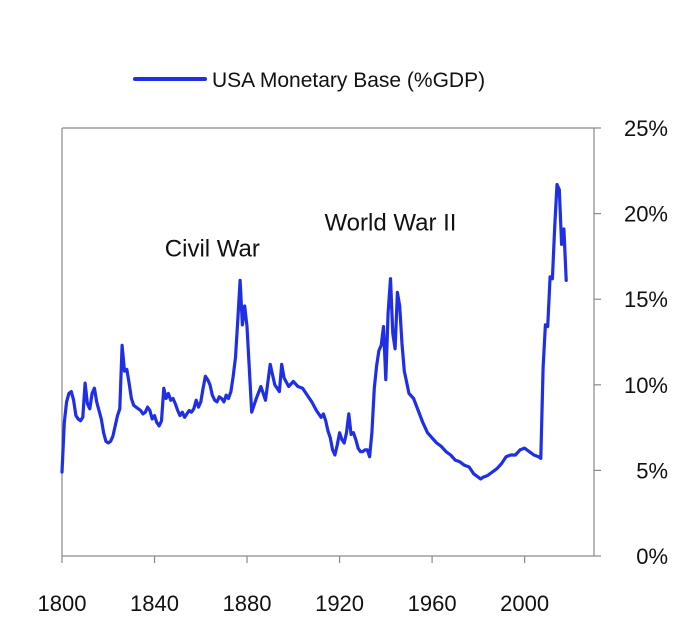 The image size is (700, 634). What do you see at coordinates (293, 586) in the screenshot?
I see `x-axis-ticks: 1800 1840 1880 1920 1960 2000` at bounding box center [293, 586].